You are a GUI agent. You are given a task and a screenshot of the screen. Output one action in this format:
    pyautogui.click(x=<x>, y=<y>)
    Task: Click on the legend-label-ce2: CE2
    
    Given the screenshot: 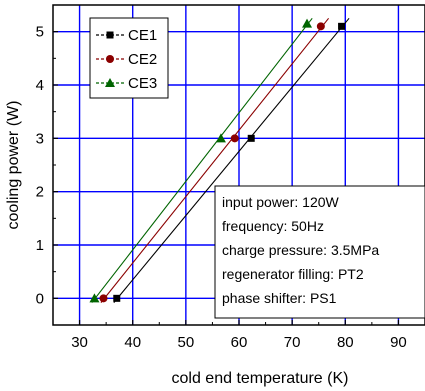 What is the action you would take?
    pyautogui.click(x=142, y=59)
    